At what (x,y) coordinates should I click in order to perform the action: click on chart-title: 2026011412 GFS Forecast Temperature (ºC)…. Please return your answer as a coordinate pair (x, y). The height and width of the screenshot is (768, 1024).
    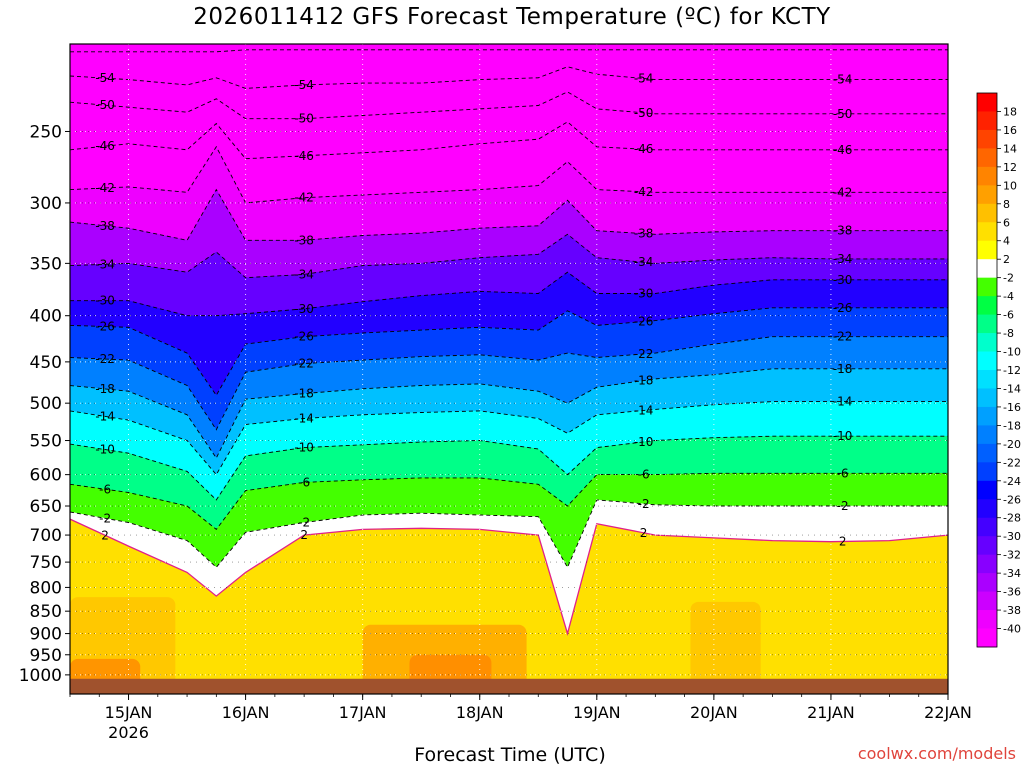
    Looking at the image, I should click on (512, 17).